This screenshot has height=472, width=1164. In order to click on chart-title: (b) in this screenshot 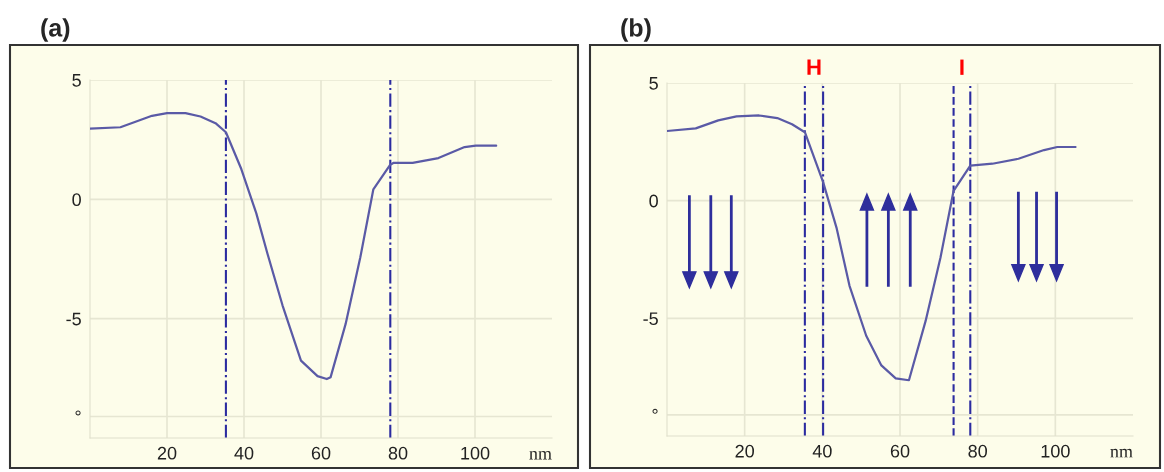, I will do `click(636, 30)`.